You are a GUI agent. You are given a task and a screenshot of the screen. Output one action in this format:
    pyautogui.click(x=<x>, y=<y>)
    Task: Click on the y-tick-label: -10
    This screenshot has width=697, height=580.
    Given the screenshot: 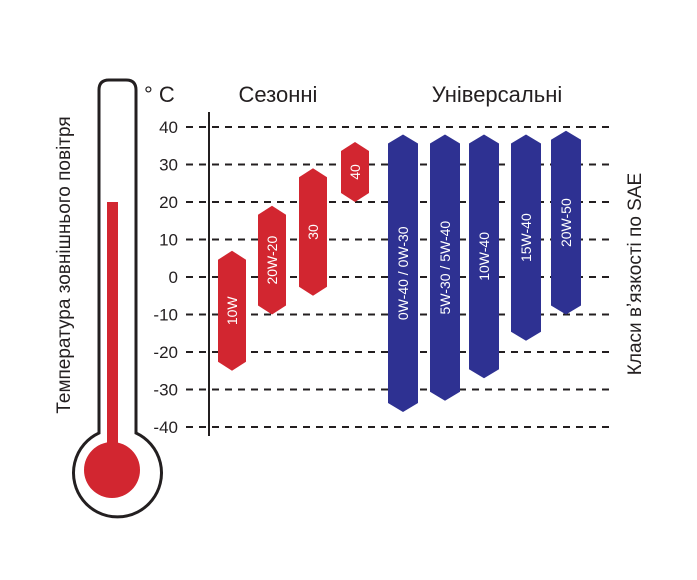 What is the action you would take?
    pyautogui.click(x=165, y=315)
    